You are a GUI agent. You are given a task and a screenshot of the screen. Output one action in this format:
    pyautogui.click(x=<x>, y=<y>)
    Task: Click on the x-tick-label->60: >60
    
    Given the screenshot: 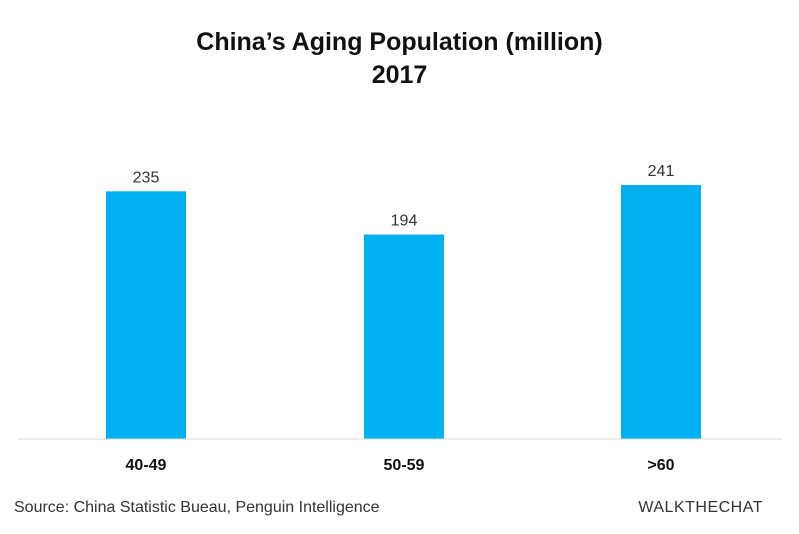 What is the action you would take?
    pyautogui.click(x=660, y=465)
    